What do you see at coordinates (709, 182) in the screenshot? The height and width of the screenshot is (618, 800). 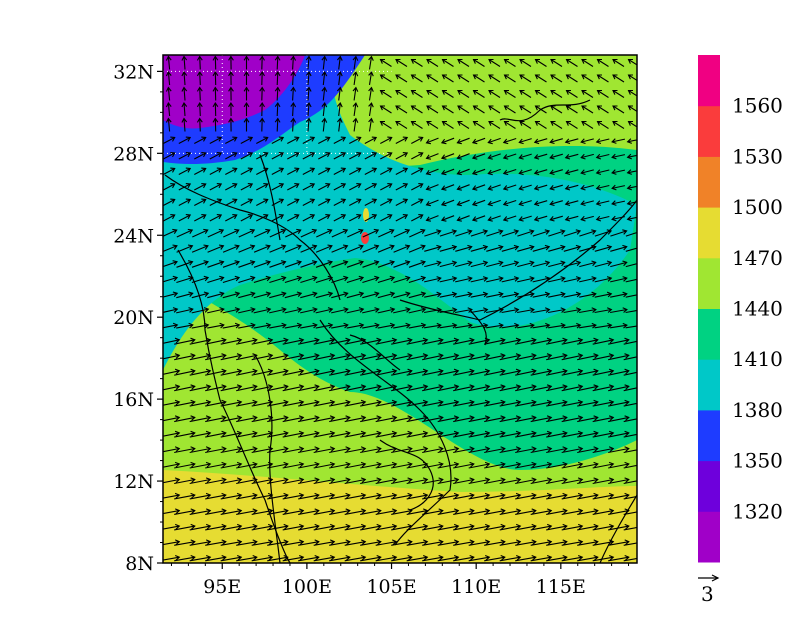 I see `colorbar-segment` at bounding box center [709, 182].